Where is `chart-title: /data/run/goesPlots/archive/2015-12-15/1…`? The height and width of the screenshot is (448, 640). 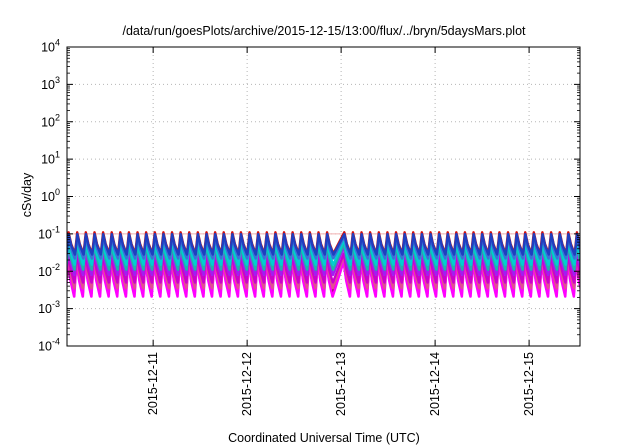
chart-title: /data/run/goesPlots/archive/2015-12-15/1… is located at coordinates (324, 31).